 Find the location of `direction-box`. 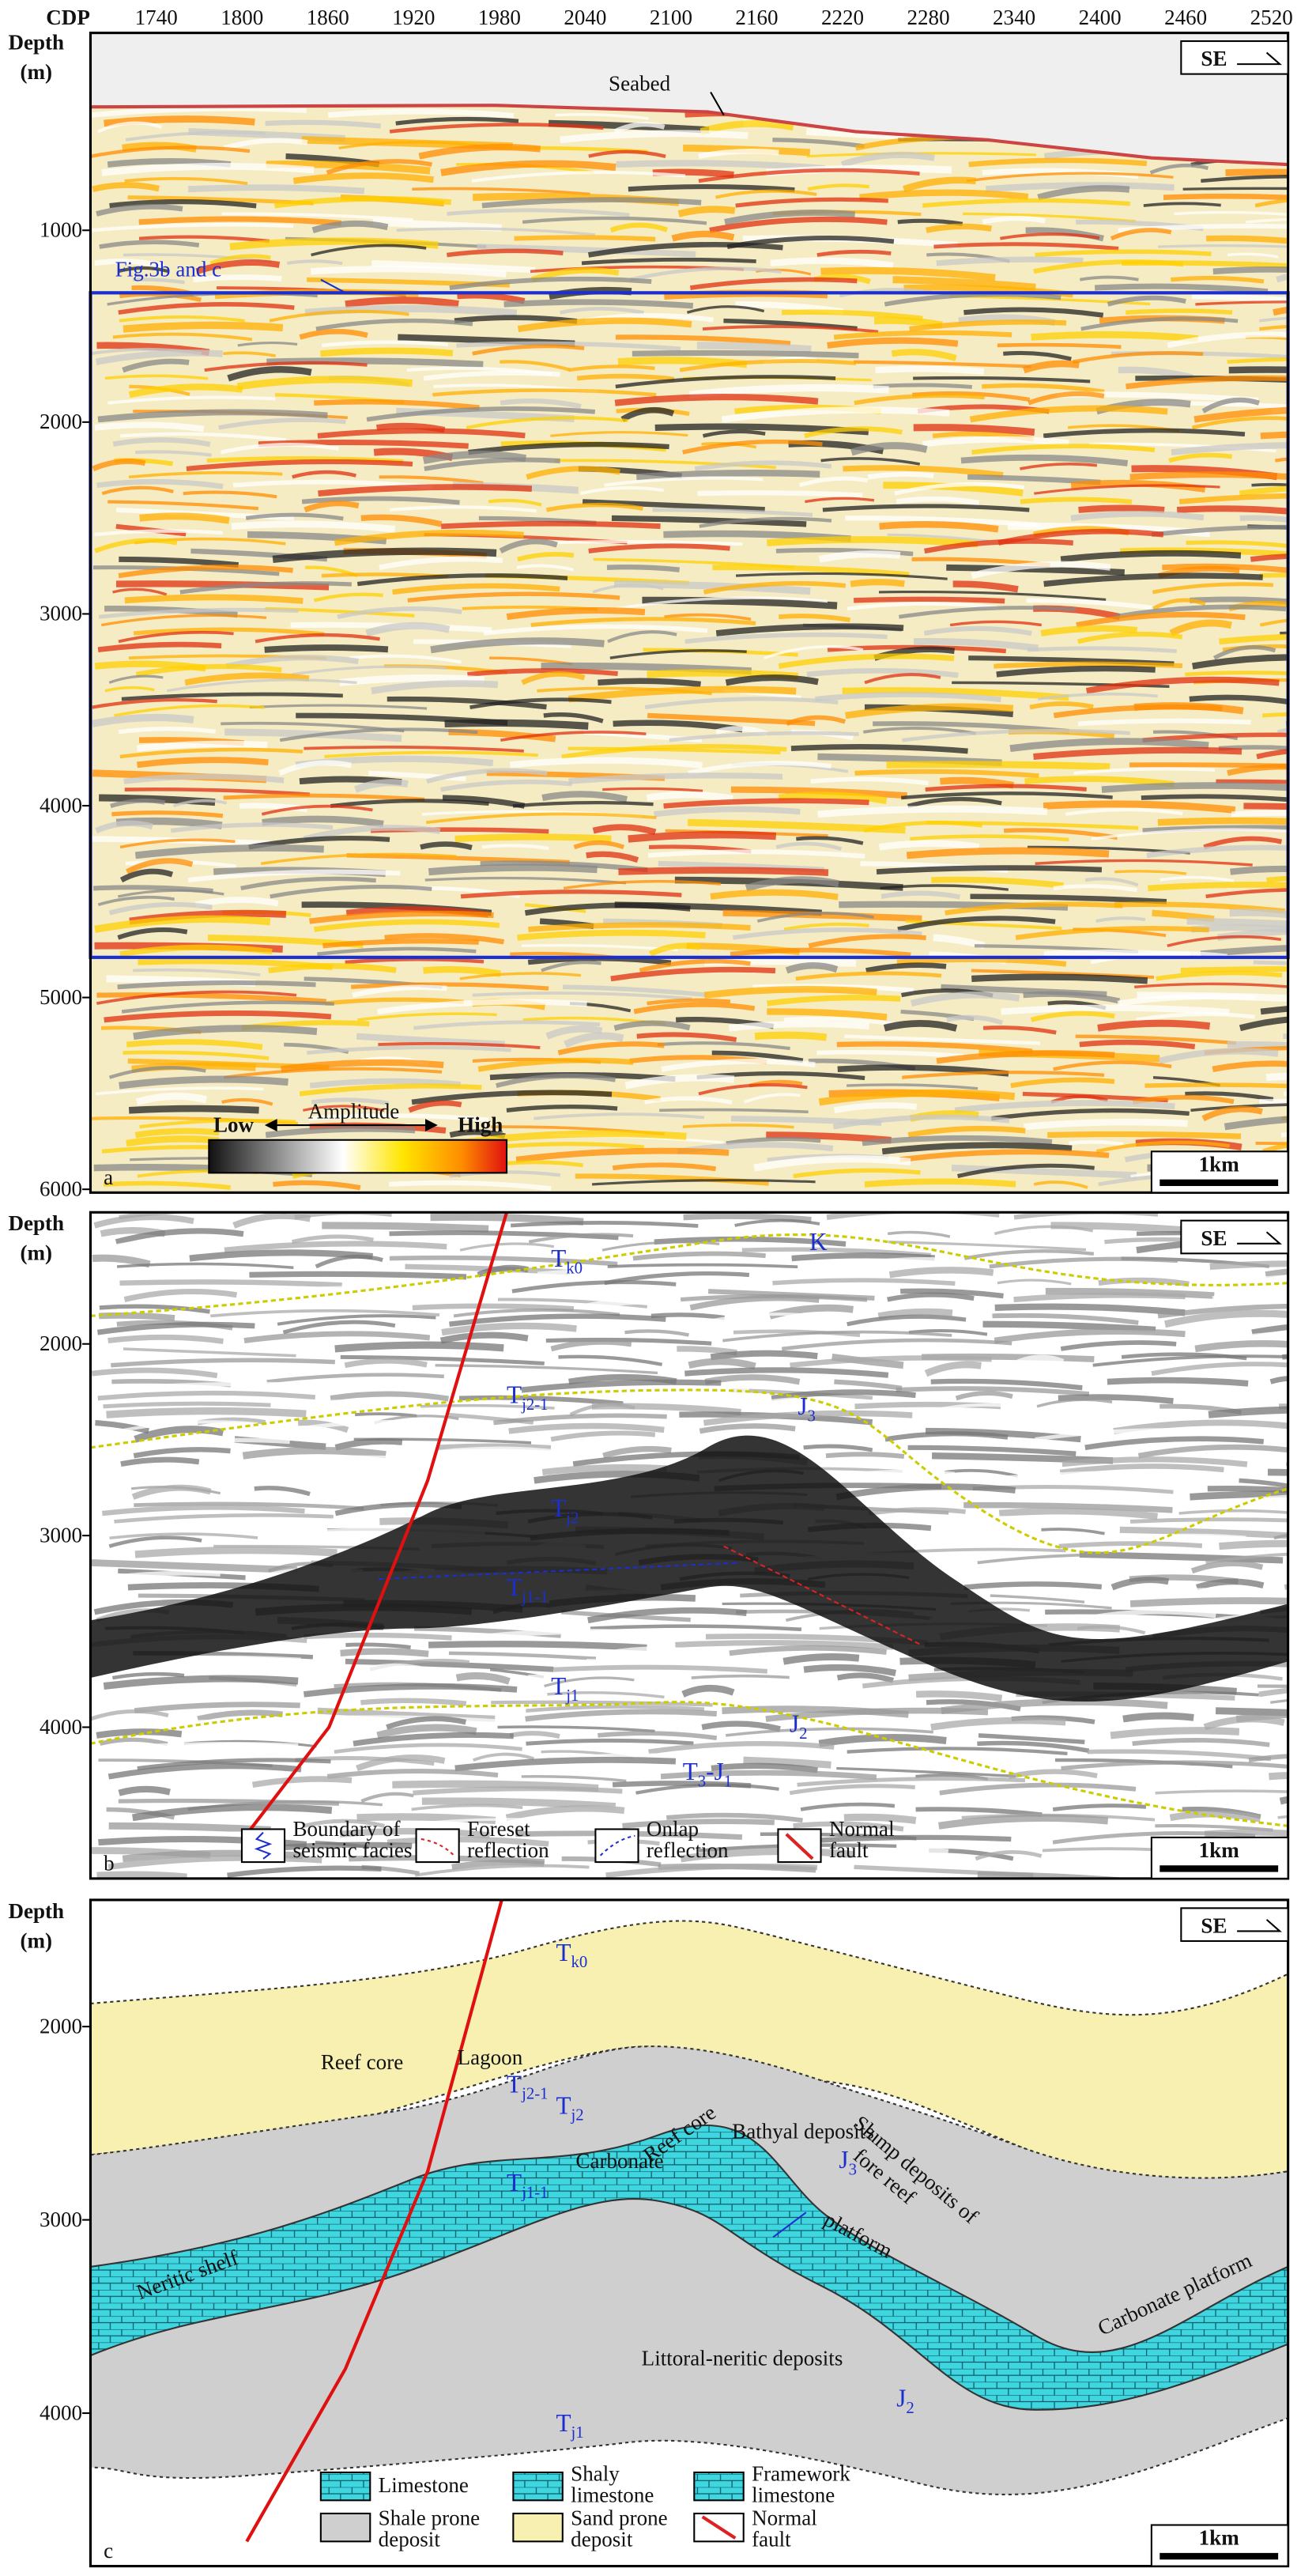

direction-box is located at coordinates (1234, 1924).